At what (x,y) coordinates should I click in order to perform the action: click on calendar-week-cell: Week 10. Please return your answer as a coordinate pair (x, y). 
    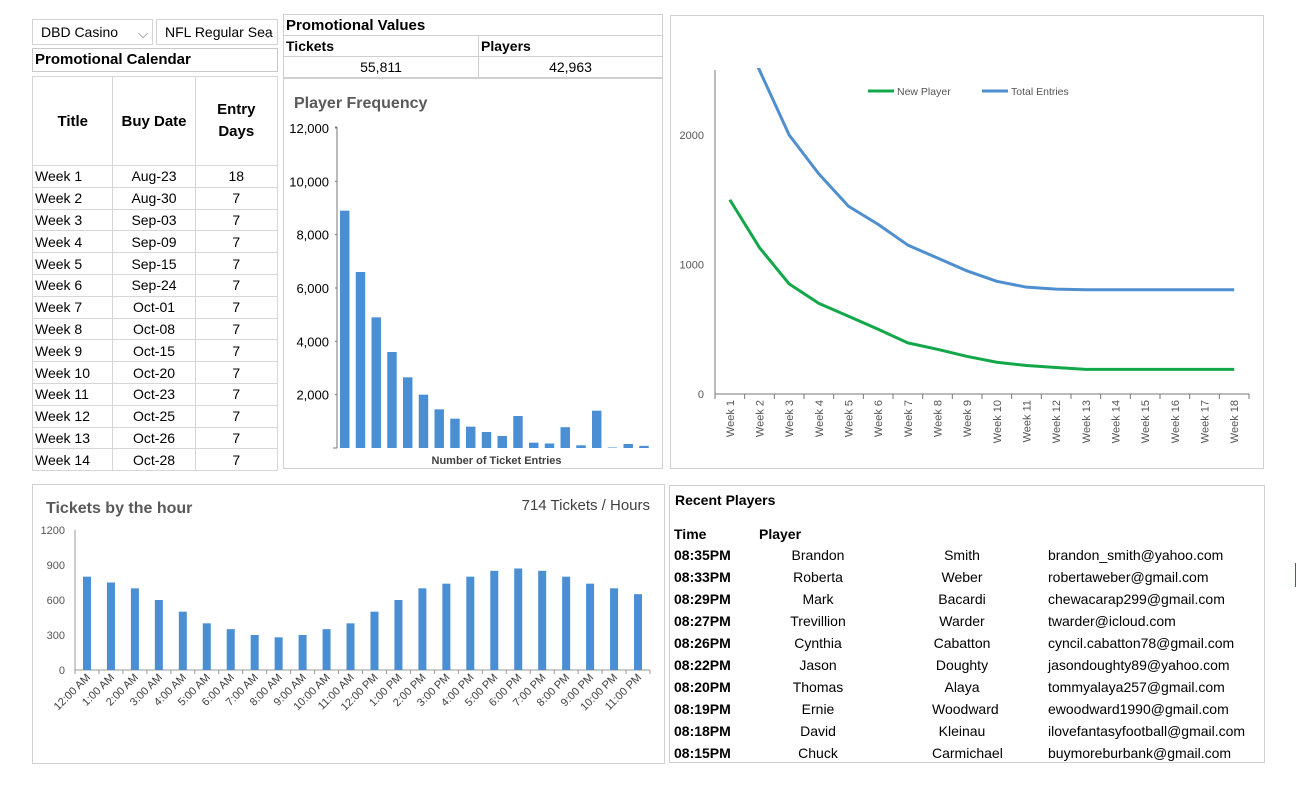
    Looking at the image, I should click on (72, 372).